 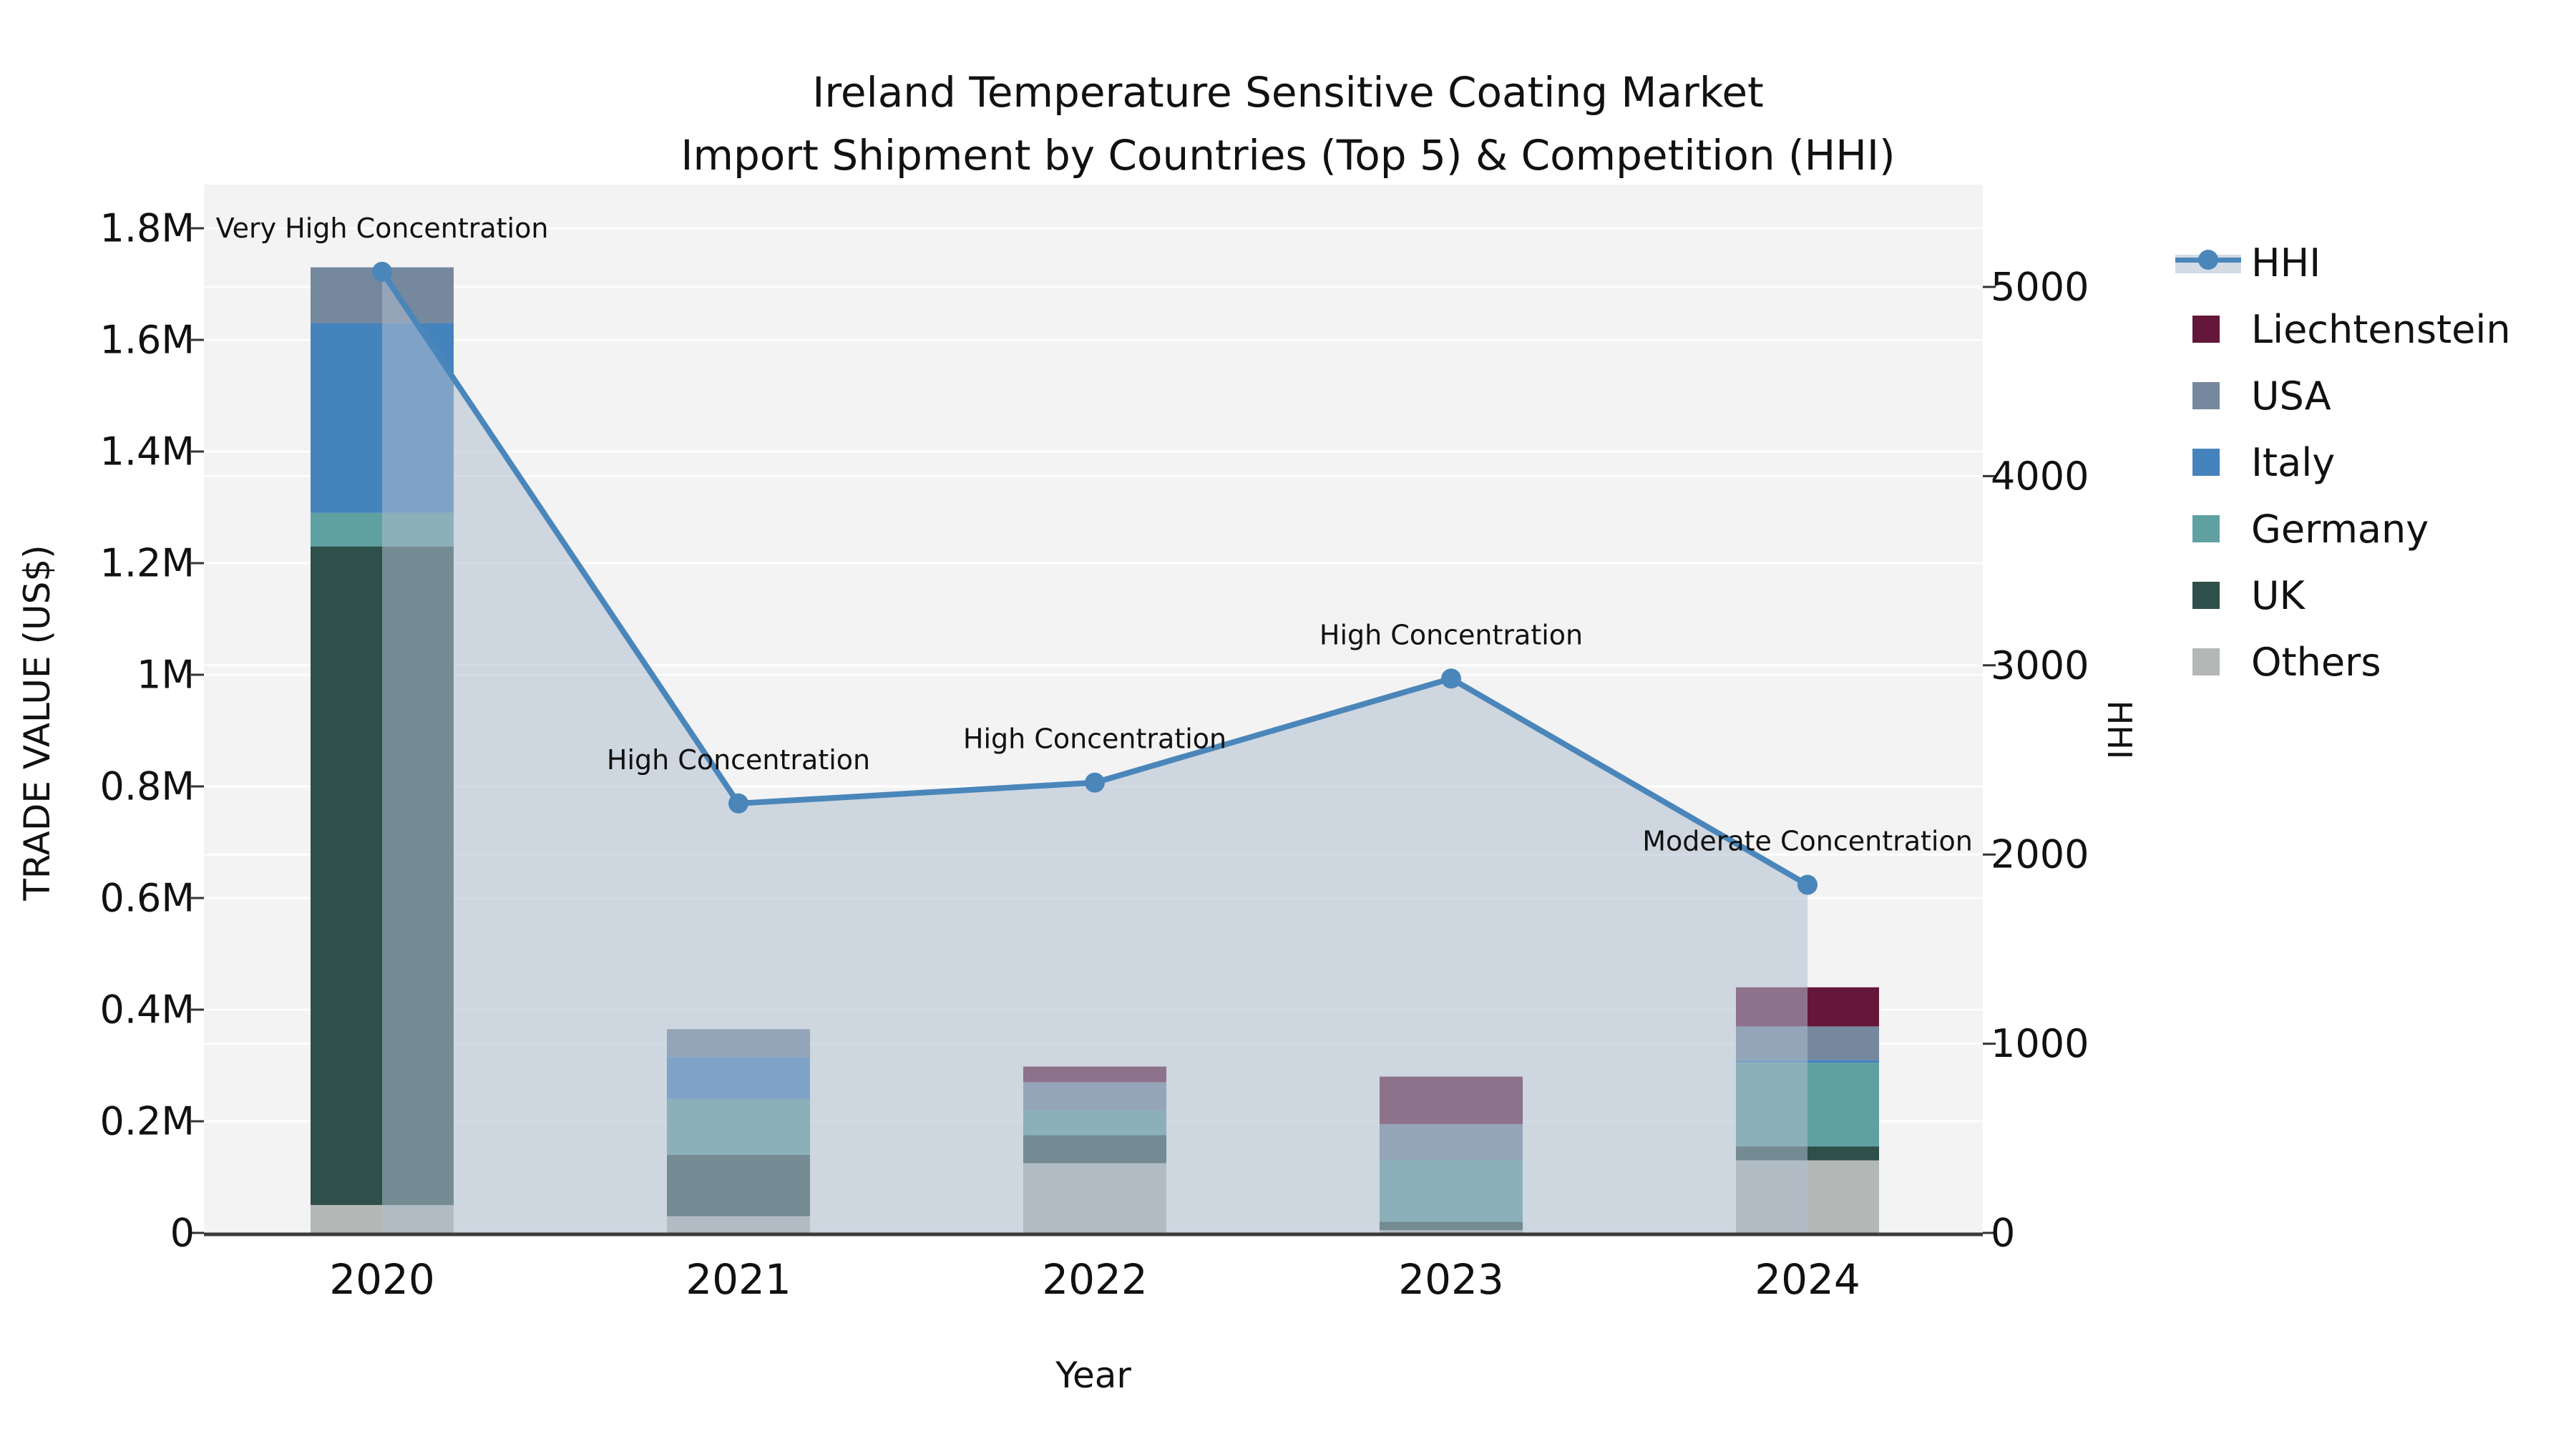 I want to click on y-left-tick-label-0: 0, so click(x=182, y=1233).